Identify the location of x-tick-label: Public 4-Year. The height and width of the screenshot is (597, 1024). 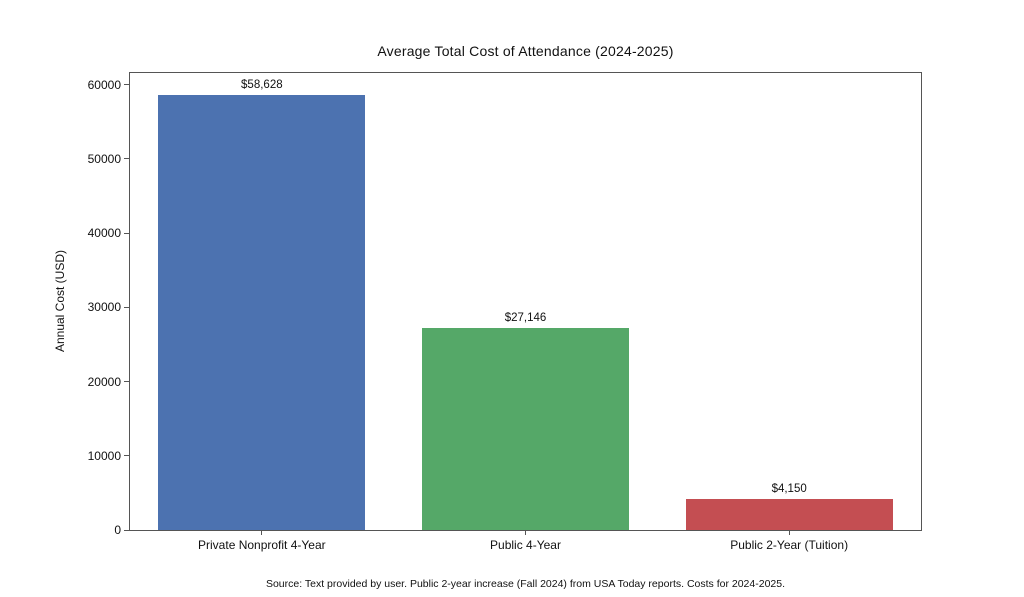
(525, 545).